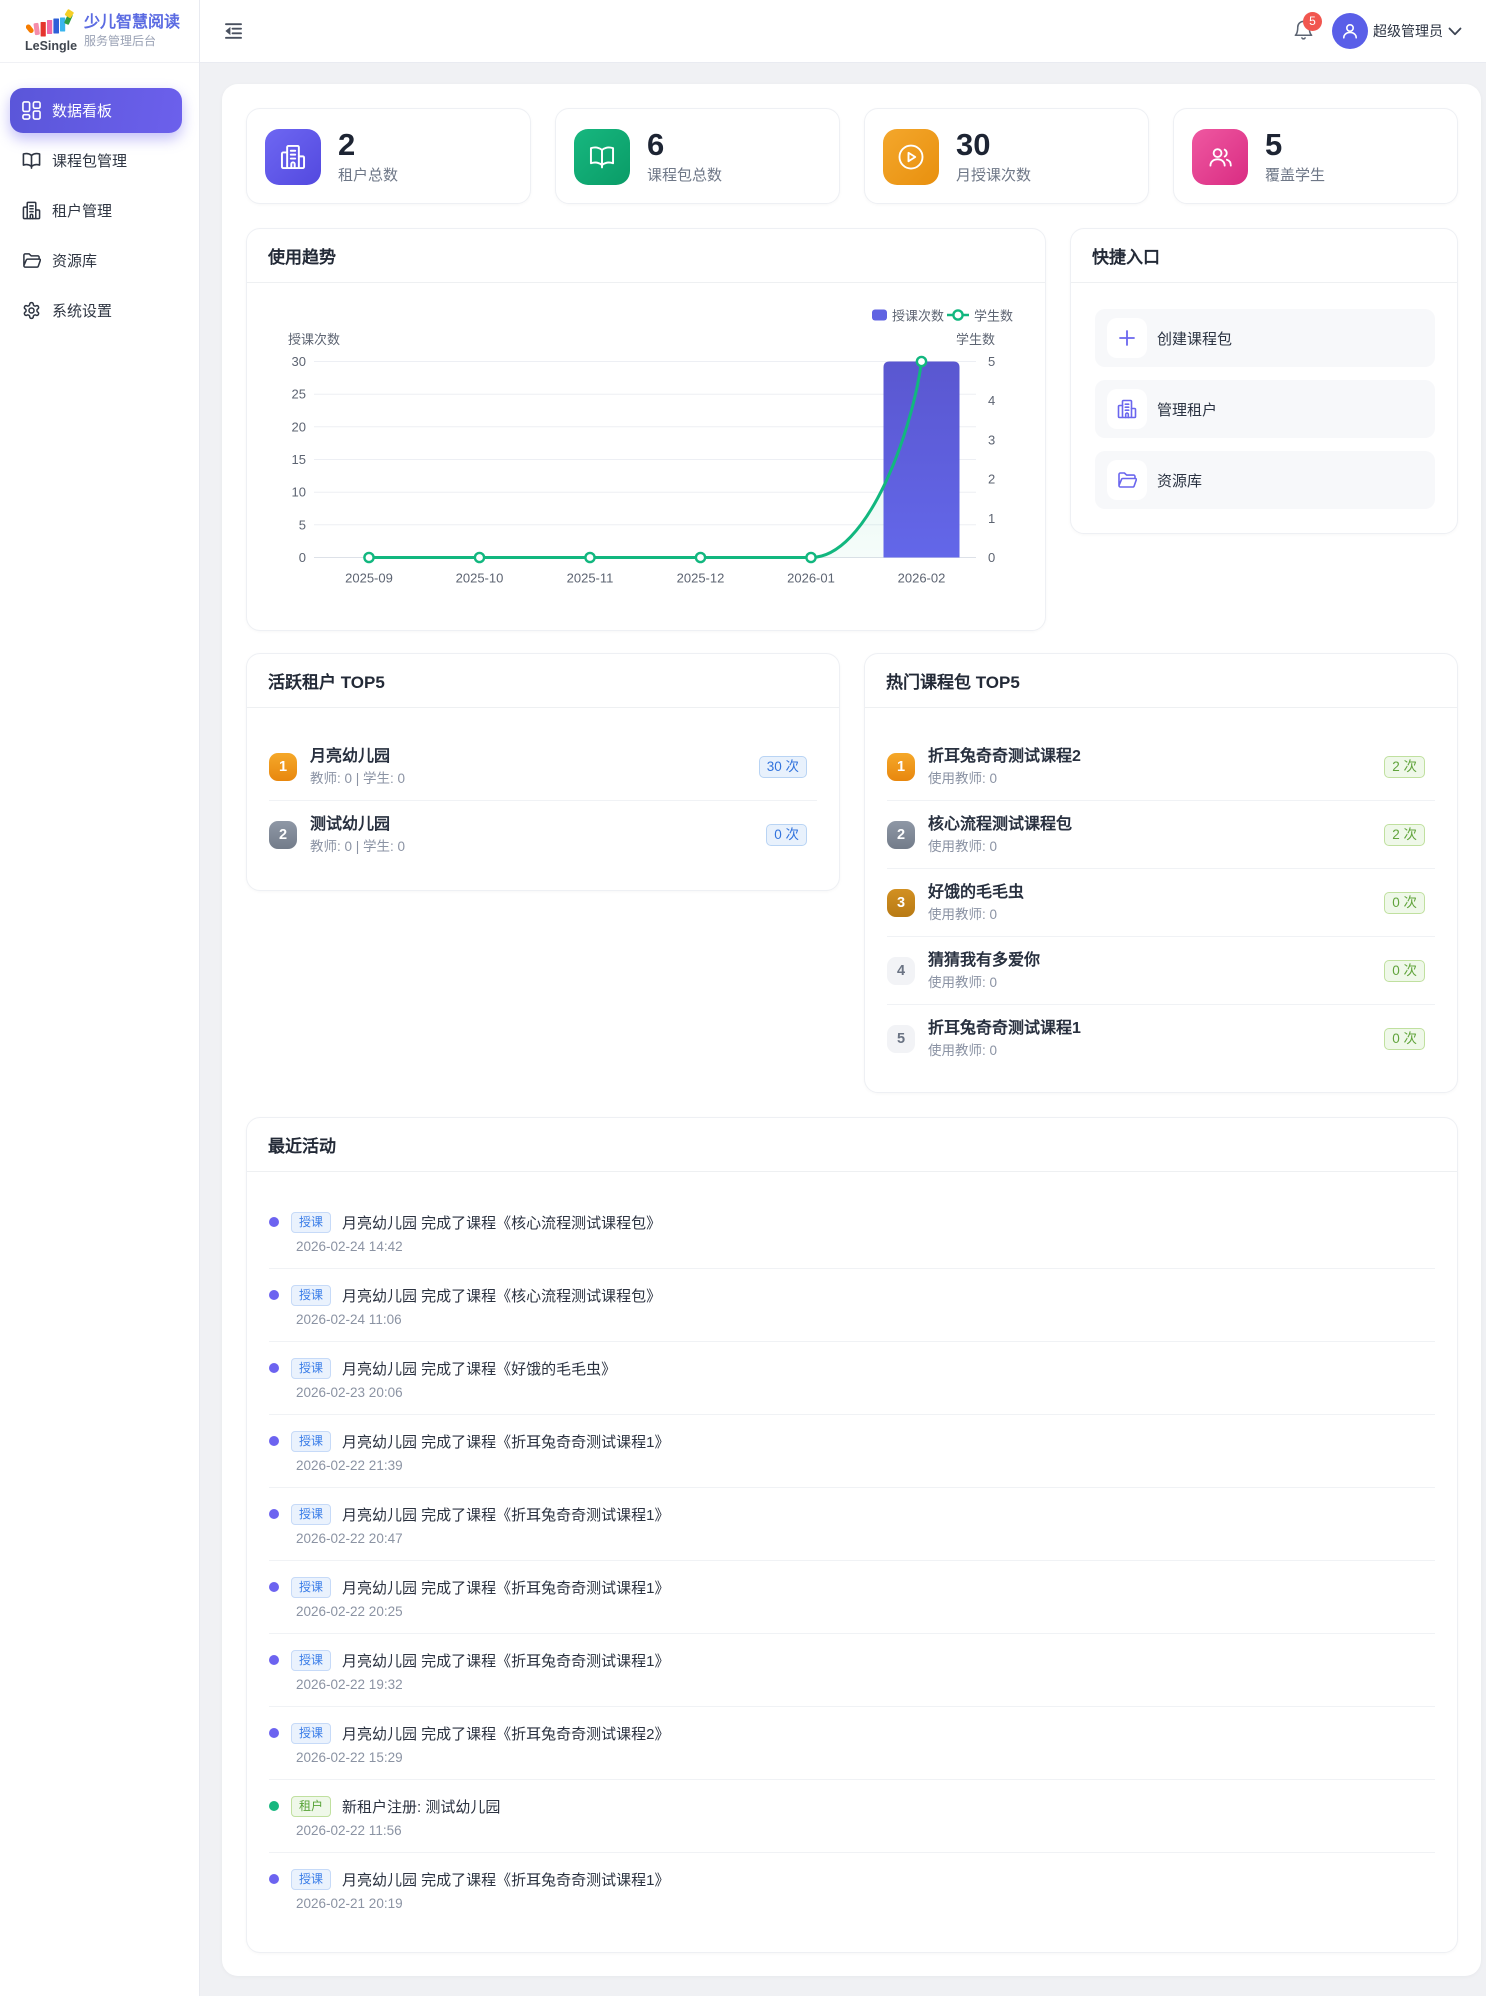 This screenshot has height=1996, width=1486. Describe the element at coordinates (991, 518) in the screenshot. I see `svg-text: 1` at that location.